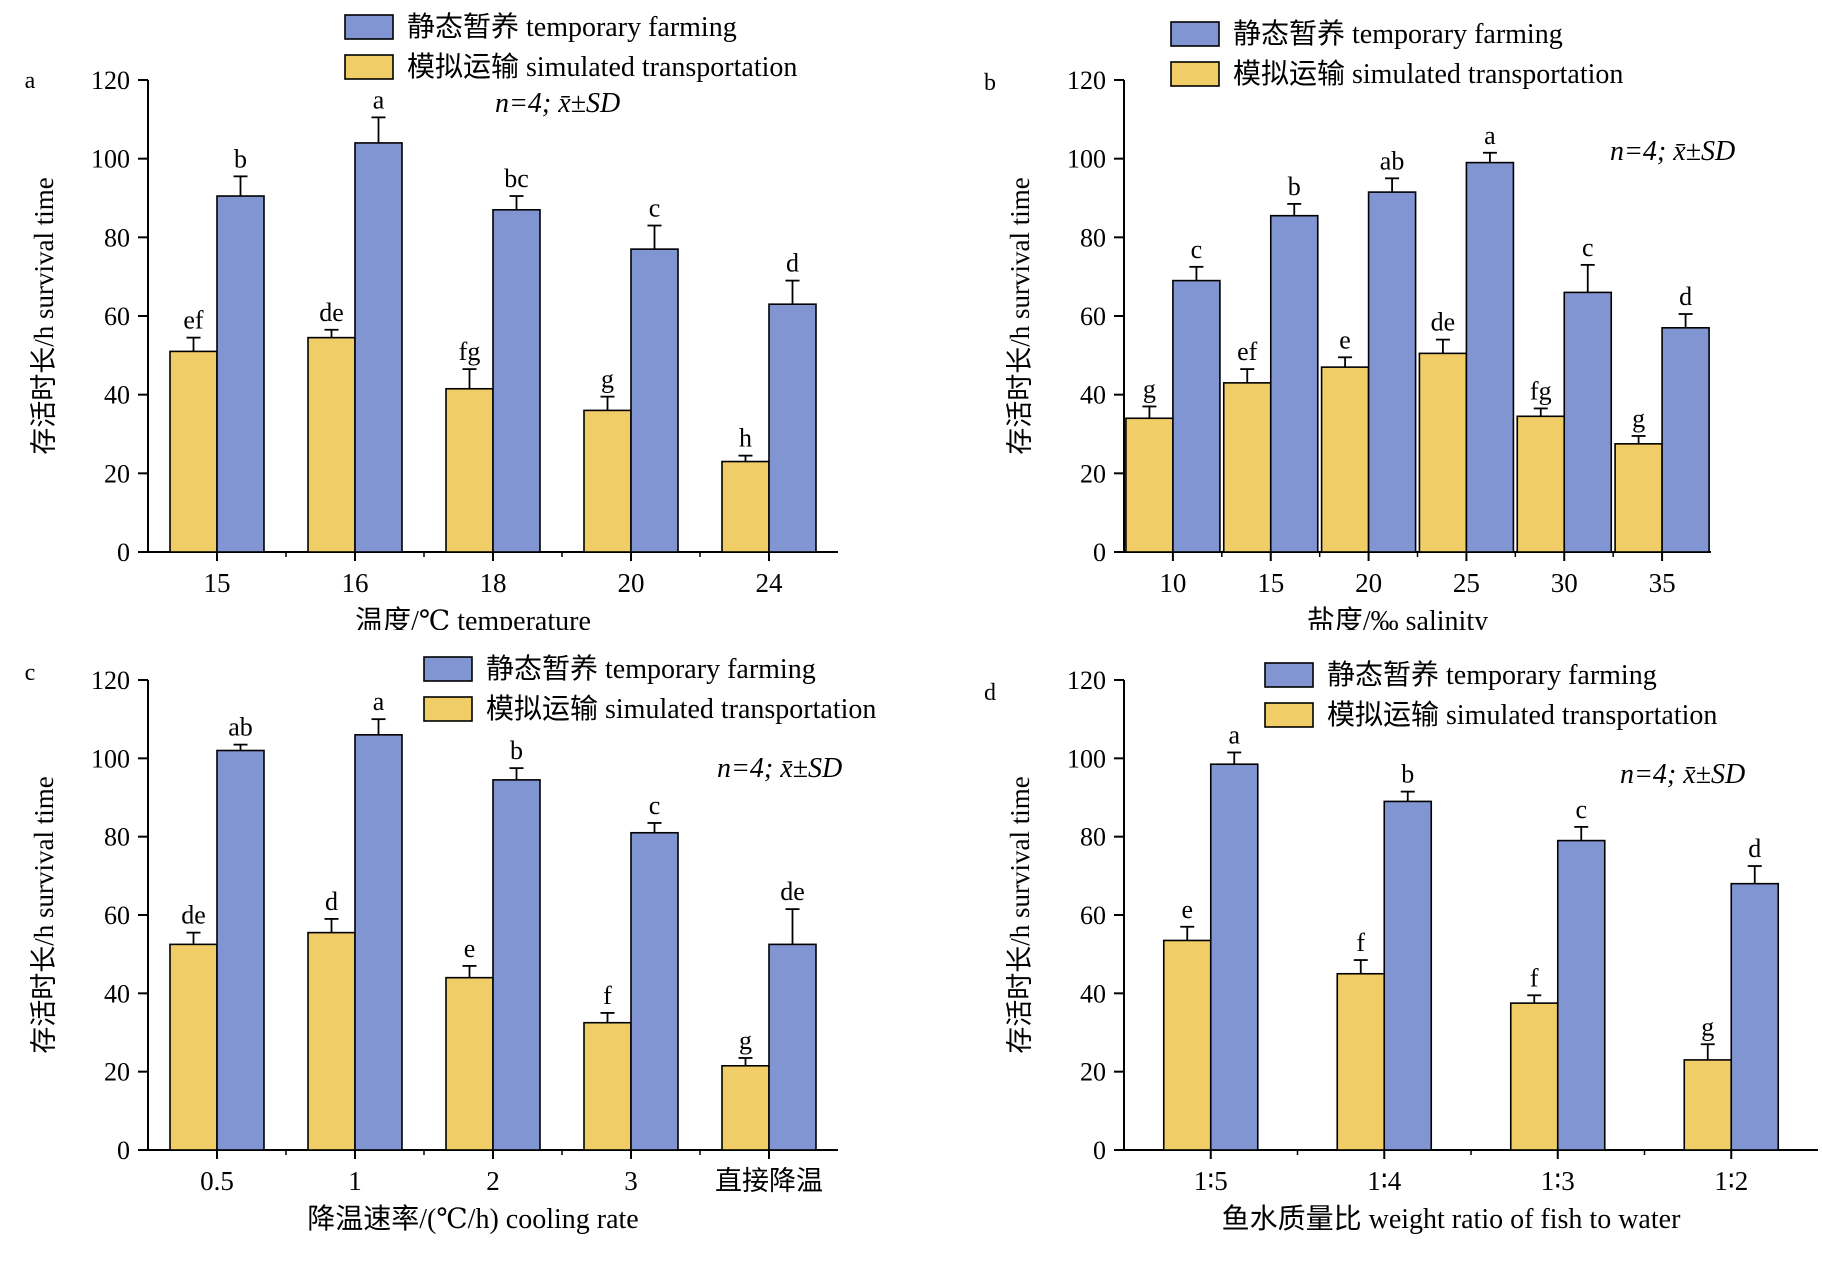 The image size is (1822, 1264). I want to click on x-tick-label: 3, so click(631, 1181).